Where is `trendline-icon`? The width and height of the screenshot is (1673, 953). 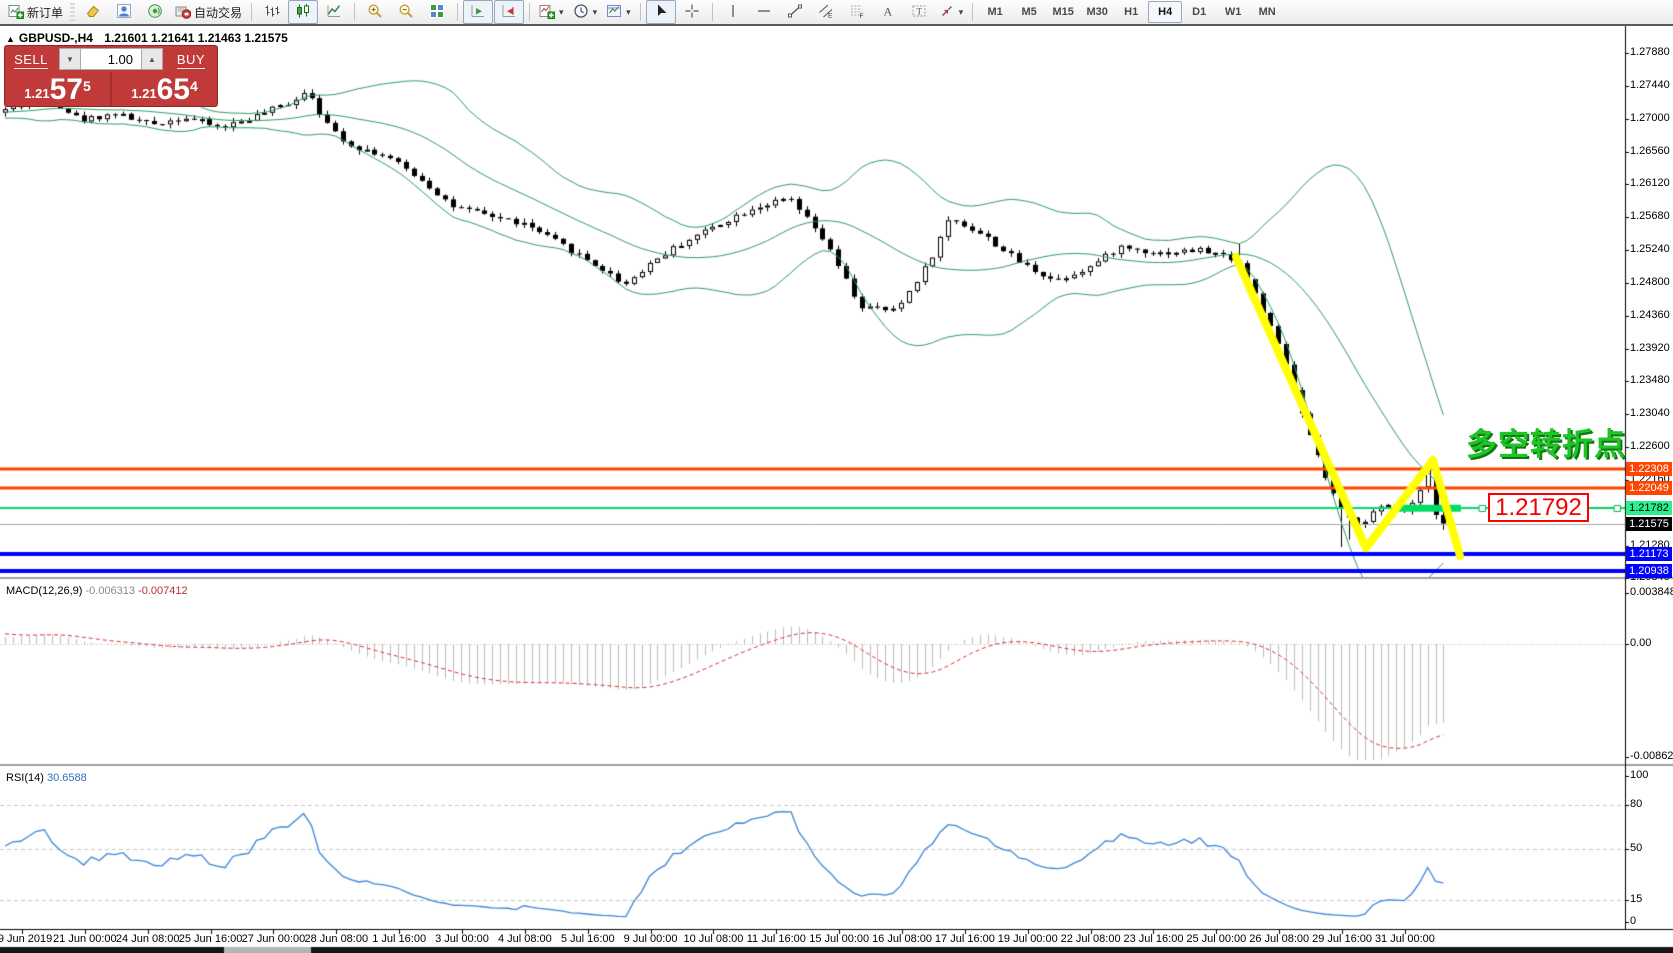 trendline-icon is located at coordinates (795, 12).